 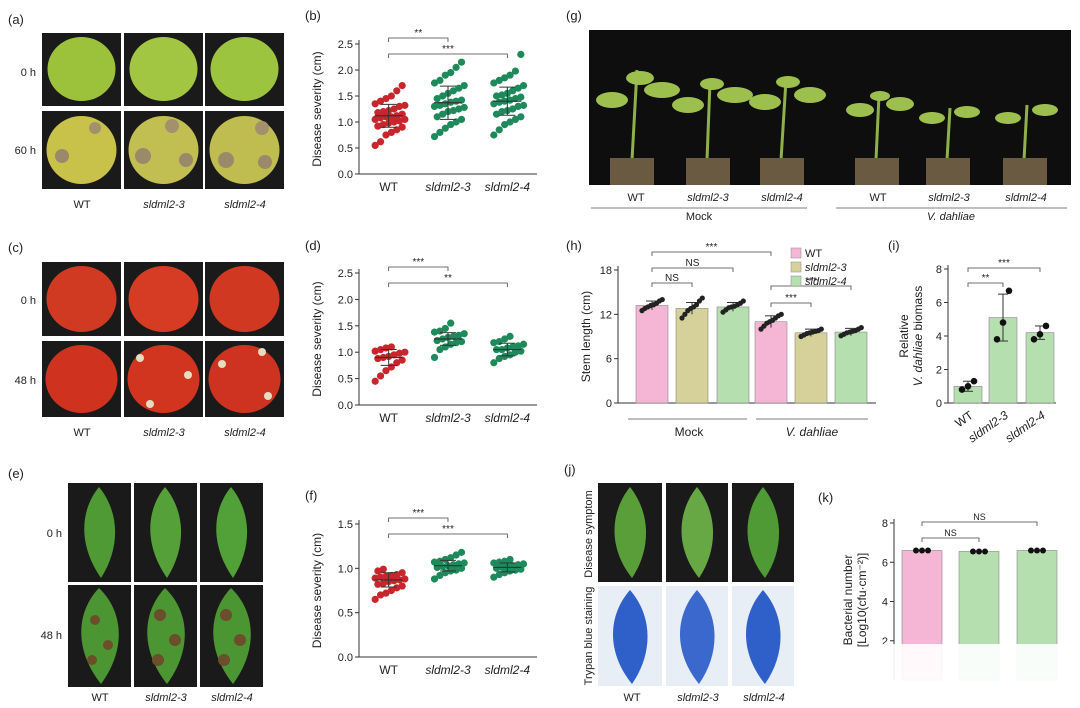 What do you see at coordinates (771, 362) in the screenshot?
I see `bar` at bounding box center [771, 362].